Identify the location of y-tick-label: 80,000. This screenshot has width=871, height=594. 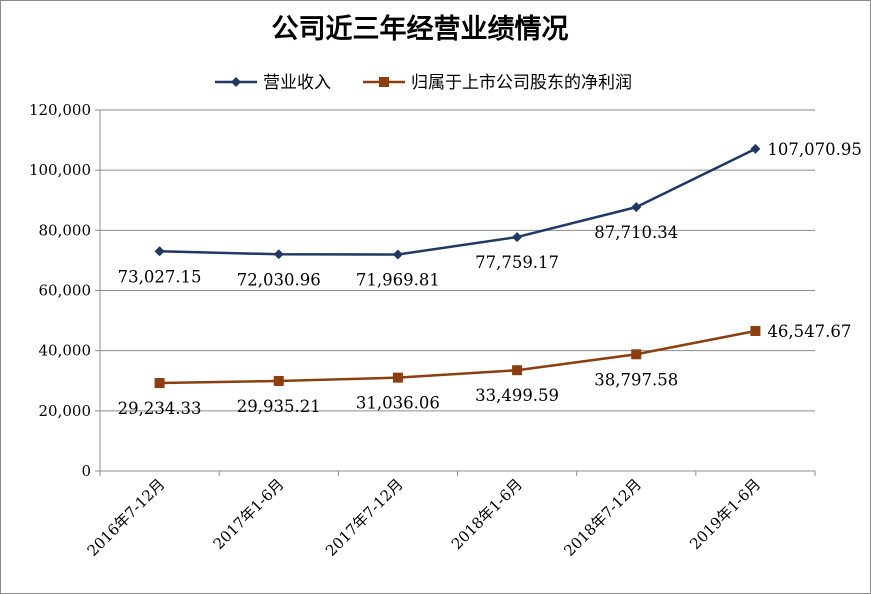
(65, 230).